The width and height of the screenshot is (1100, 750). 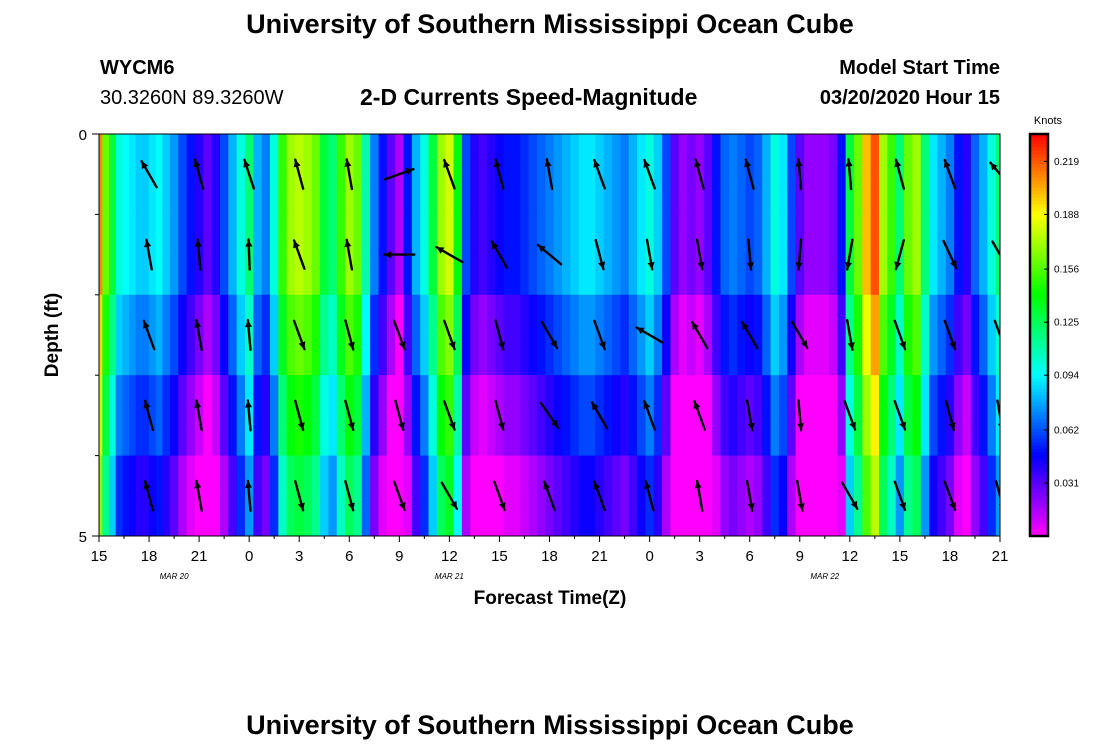 I want to click on x-tick-label: 6, so click(x=750, y=556).